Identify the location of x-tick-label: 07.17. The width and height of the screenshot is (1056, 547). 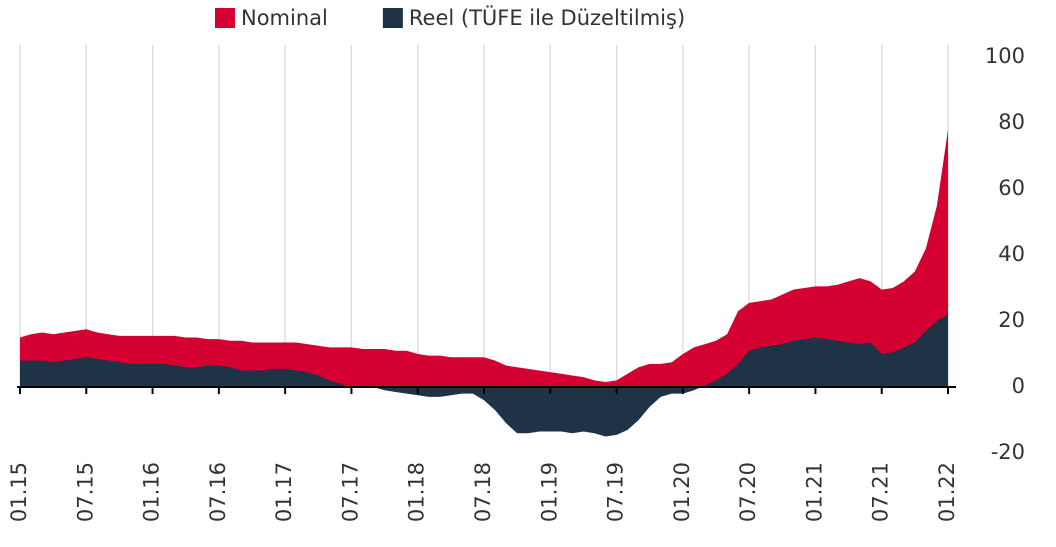
(350, 492).